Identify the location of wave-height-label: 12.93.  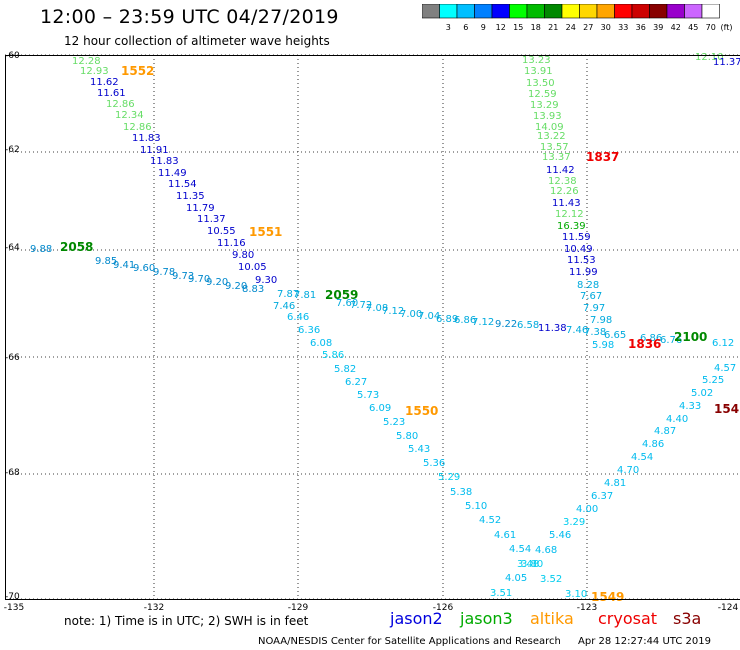
(94, 71).